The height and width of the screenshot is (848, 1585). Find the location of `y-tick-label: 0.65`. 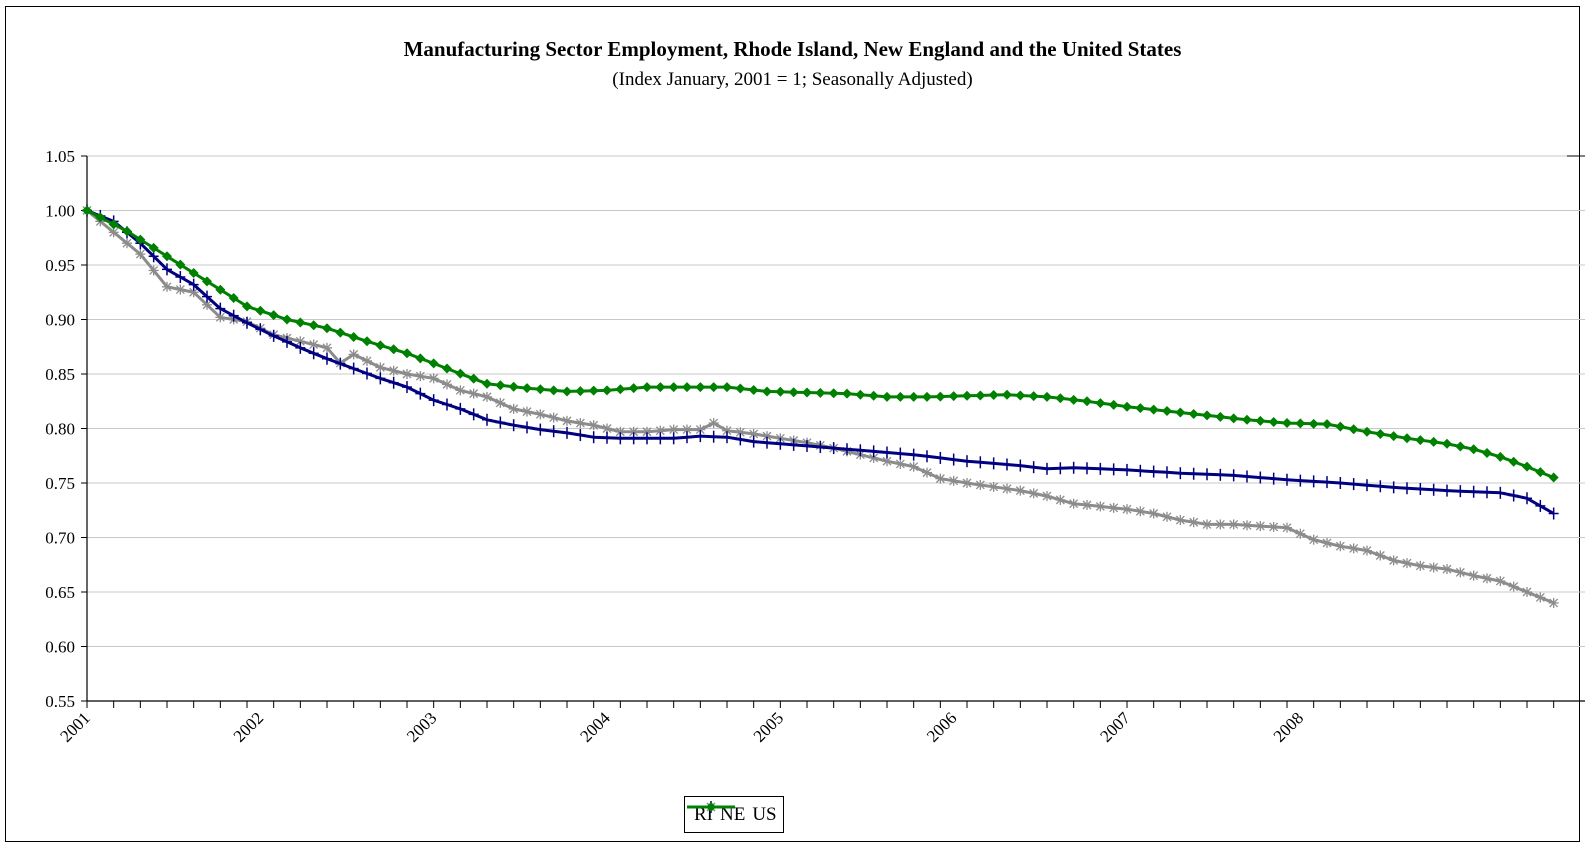

y-tick-label: 0.65 is located at coordinates (60, 592).